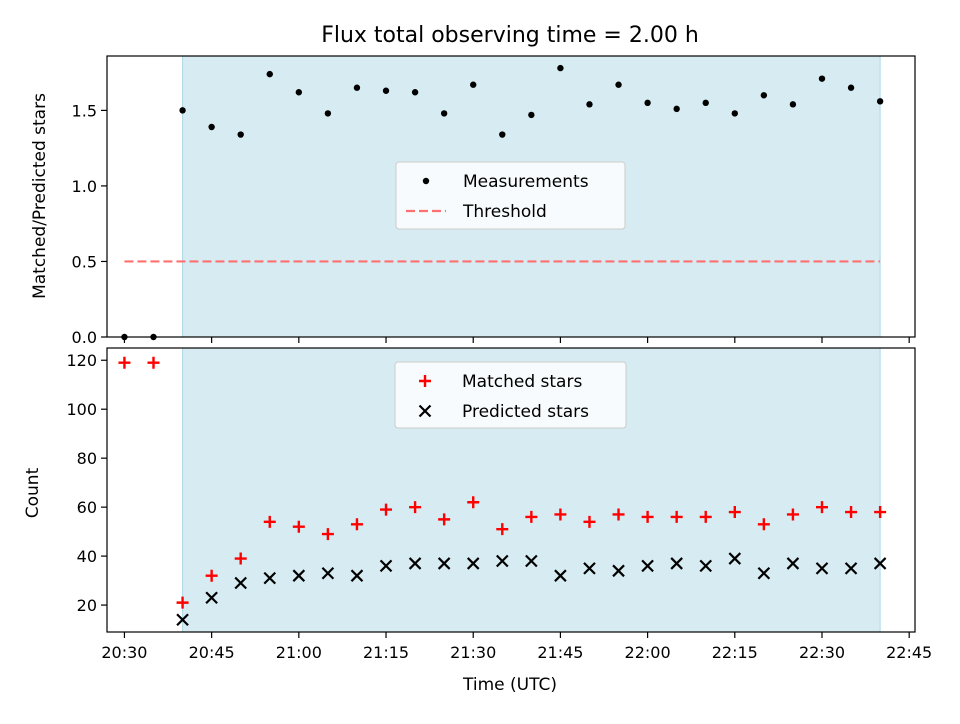 The width and height of the screenshot is (960, 724). What do you see at coordinates (124, 652) in the screenshot?
I see `x-tick-label: 20:30` at bounding box center [124, 652].